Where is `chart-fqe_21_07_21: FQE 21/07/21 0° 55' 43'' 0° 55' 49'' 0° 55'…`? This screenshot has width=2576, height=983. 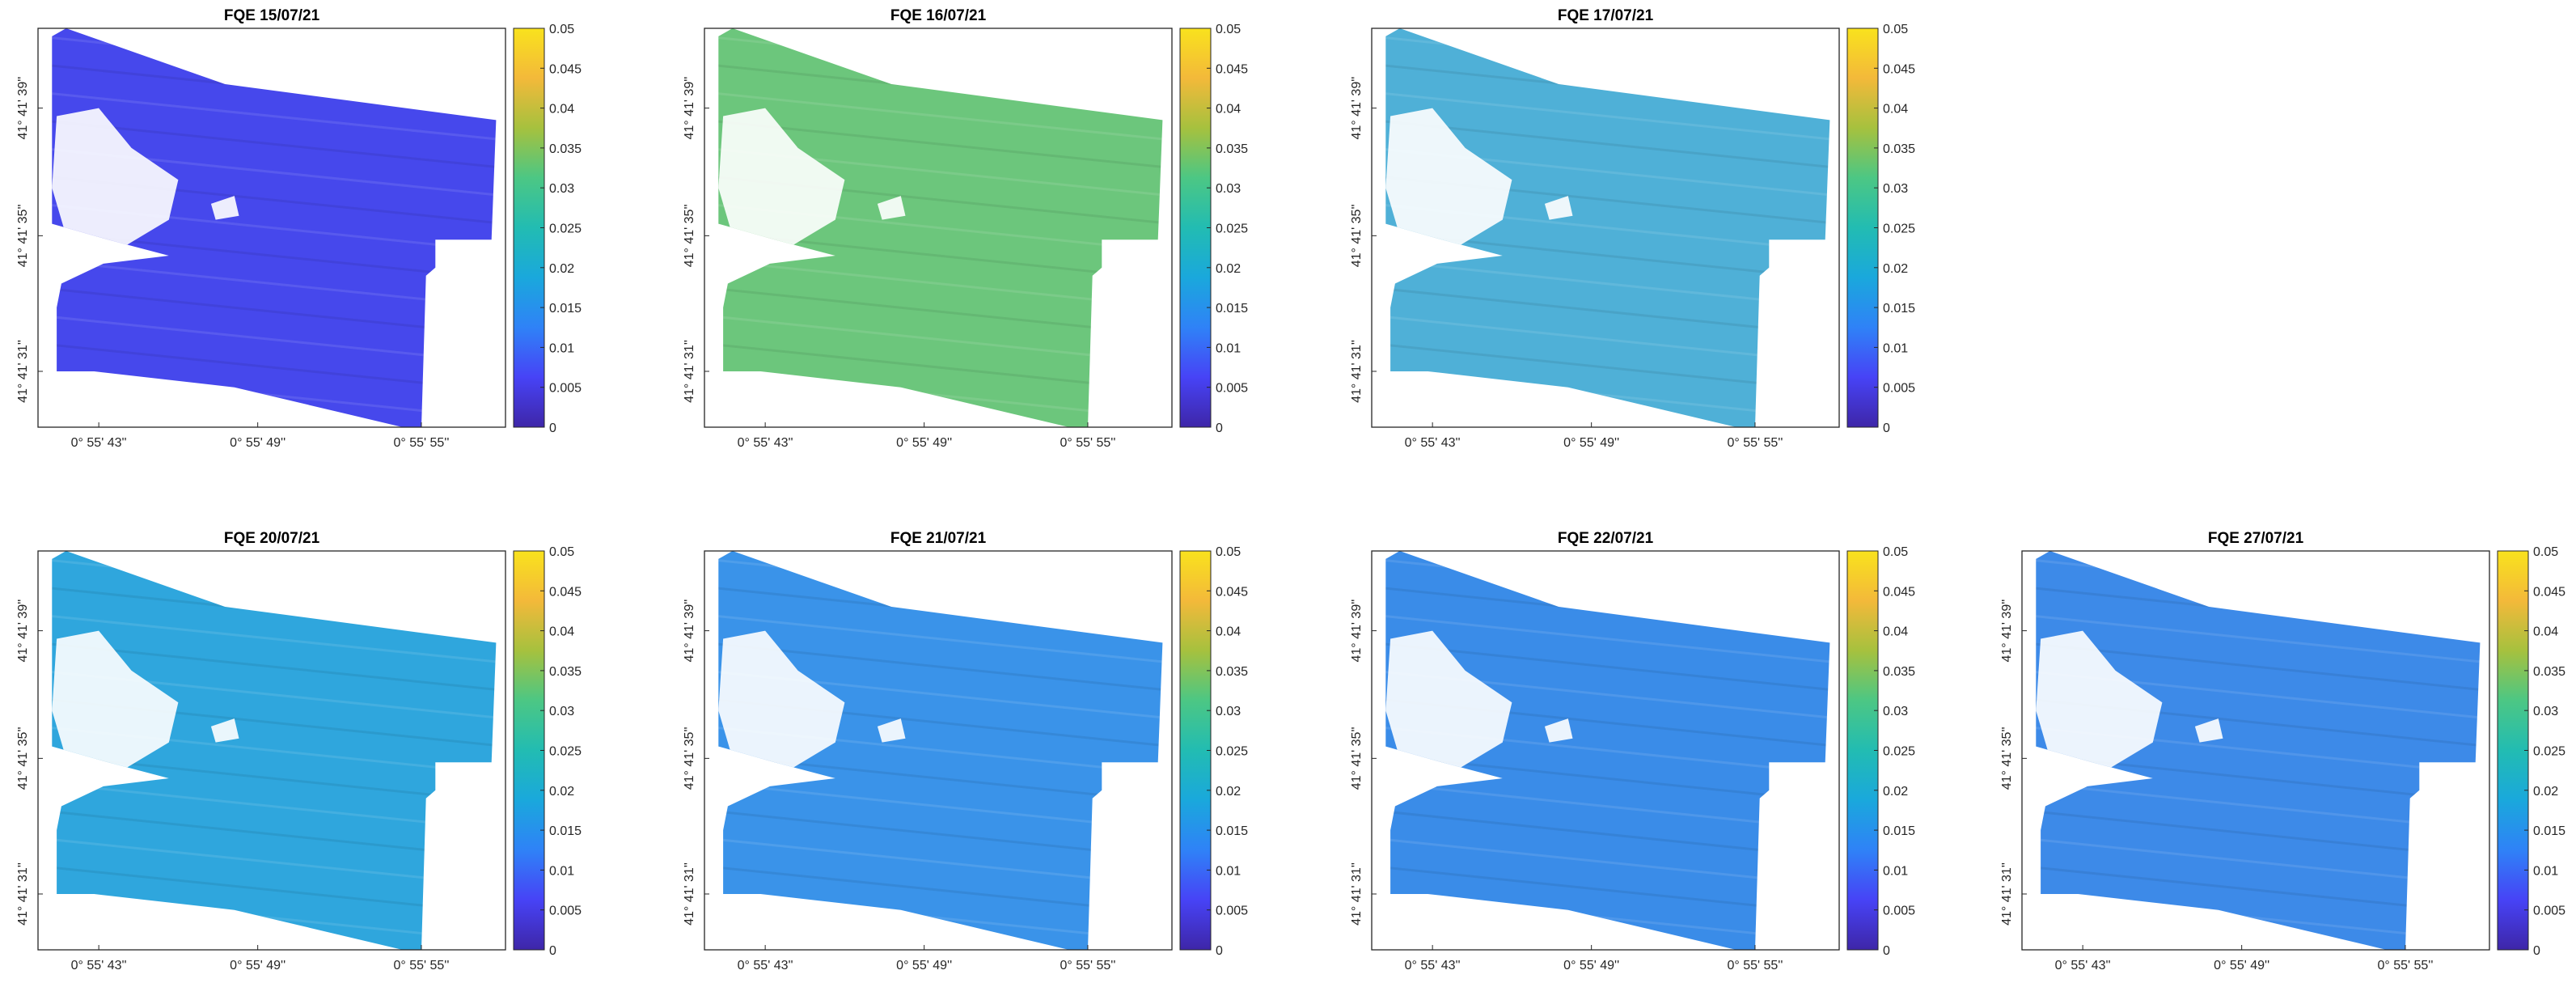
chart-fqe_21_07_21: FQE 21/07/21 0° 55' 43'' 0° 55' 49'' 0° 55'… is located at coordinates (966, 751).